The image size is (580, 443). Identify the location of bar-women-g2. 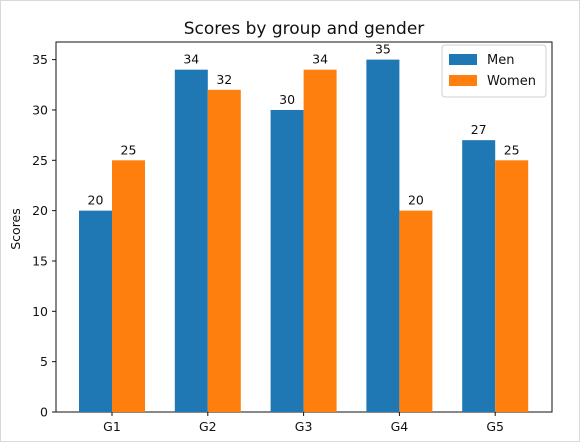
(224, 251).